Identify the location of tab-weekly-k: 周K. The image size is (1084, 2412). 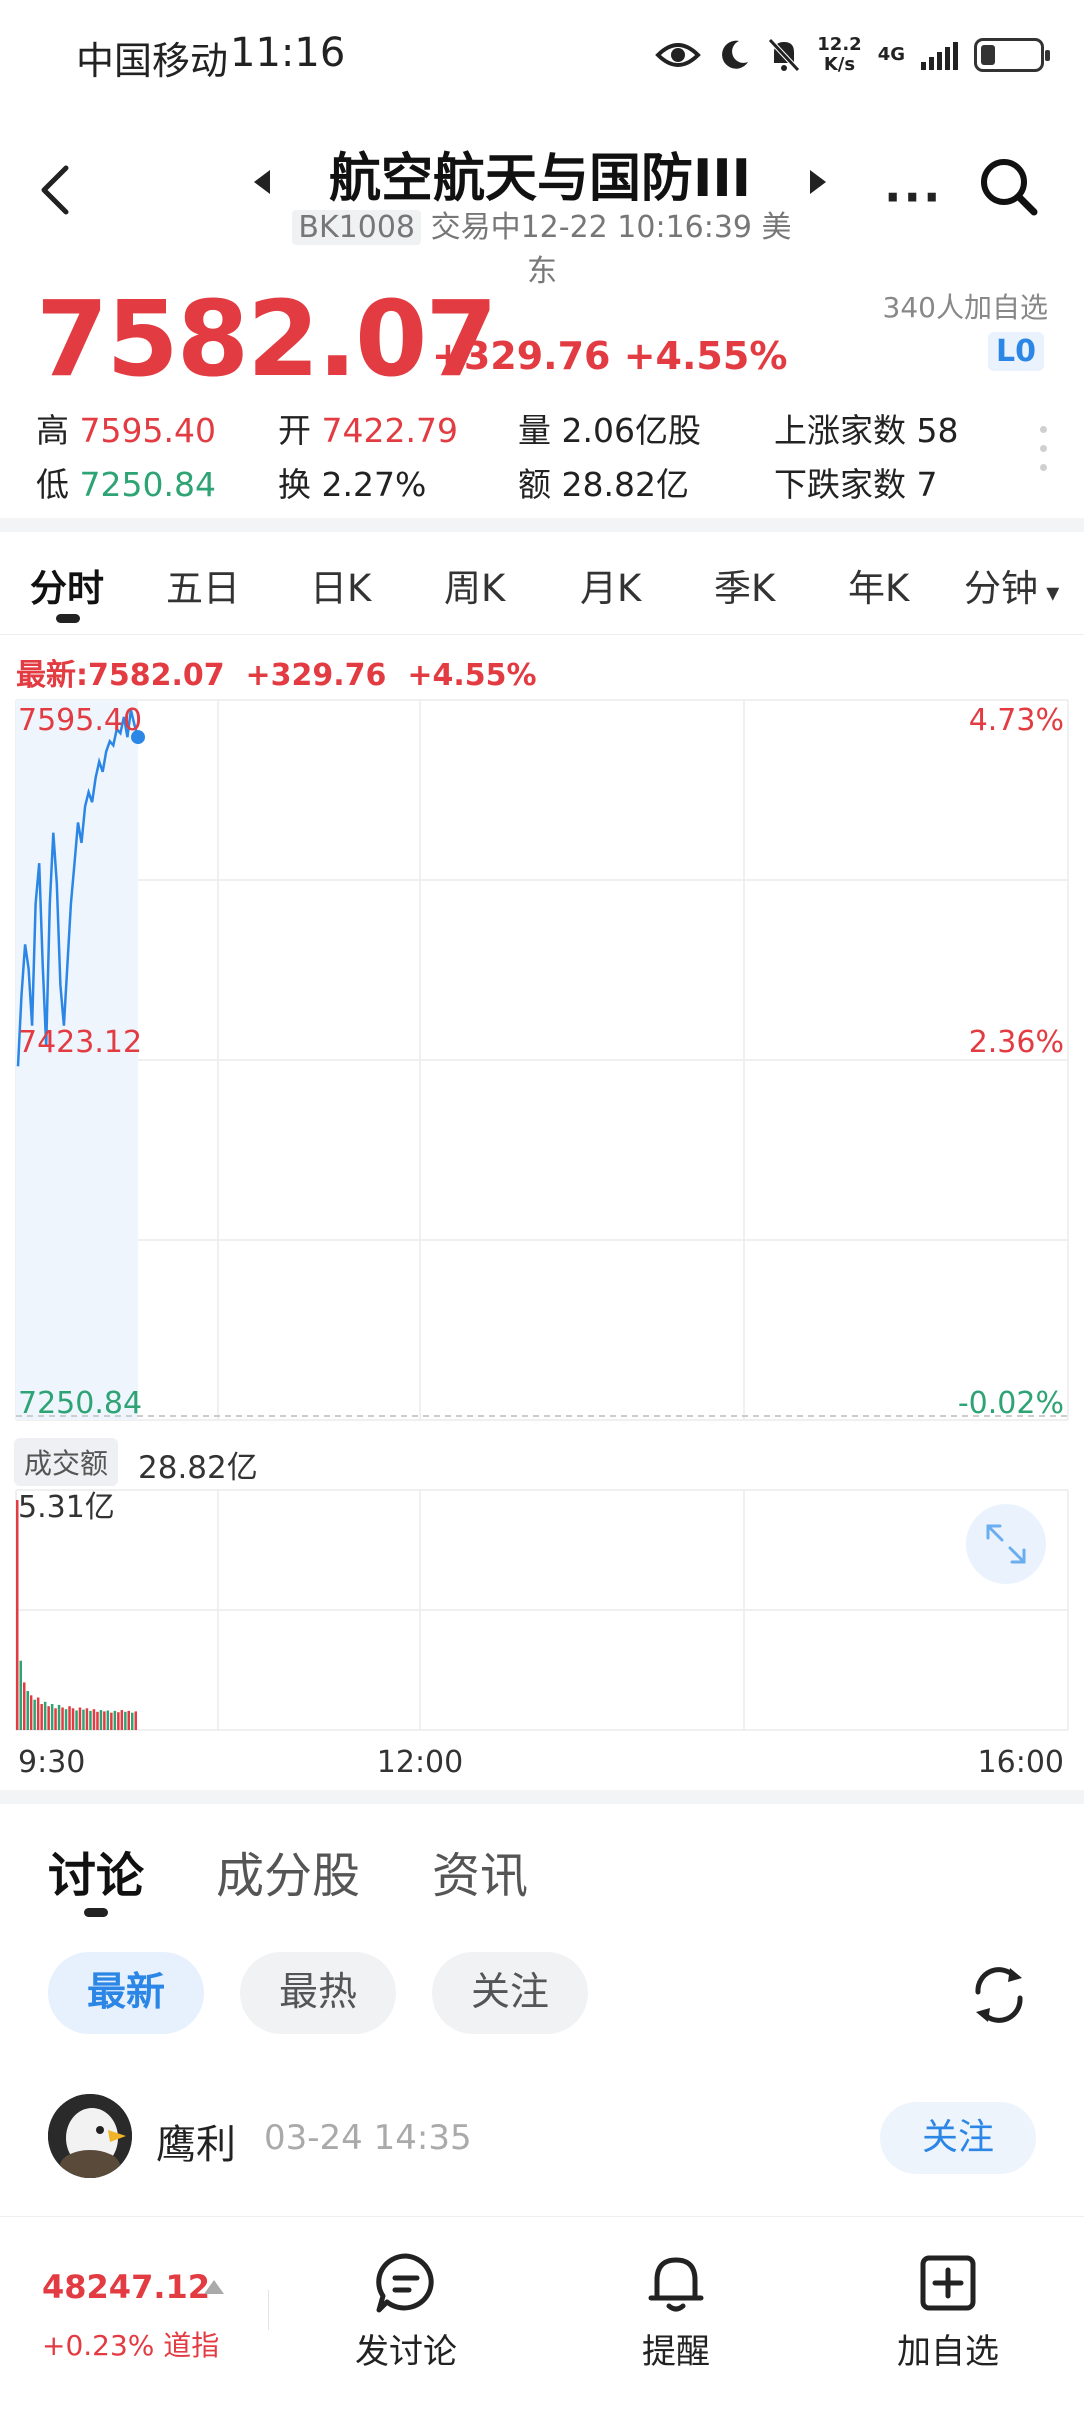
(475, 588).